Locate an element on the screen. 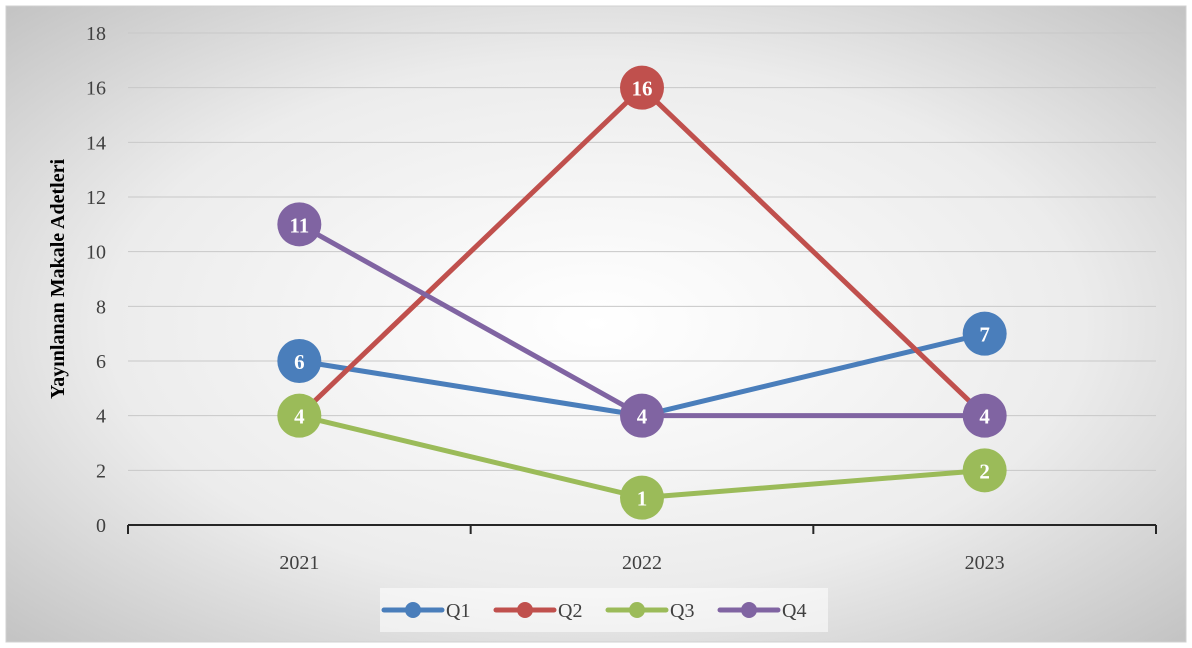 The image size is (1192, 648). data-label-q1: 6 is located at coordinates (299, 361).